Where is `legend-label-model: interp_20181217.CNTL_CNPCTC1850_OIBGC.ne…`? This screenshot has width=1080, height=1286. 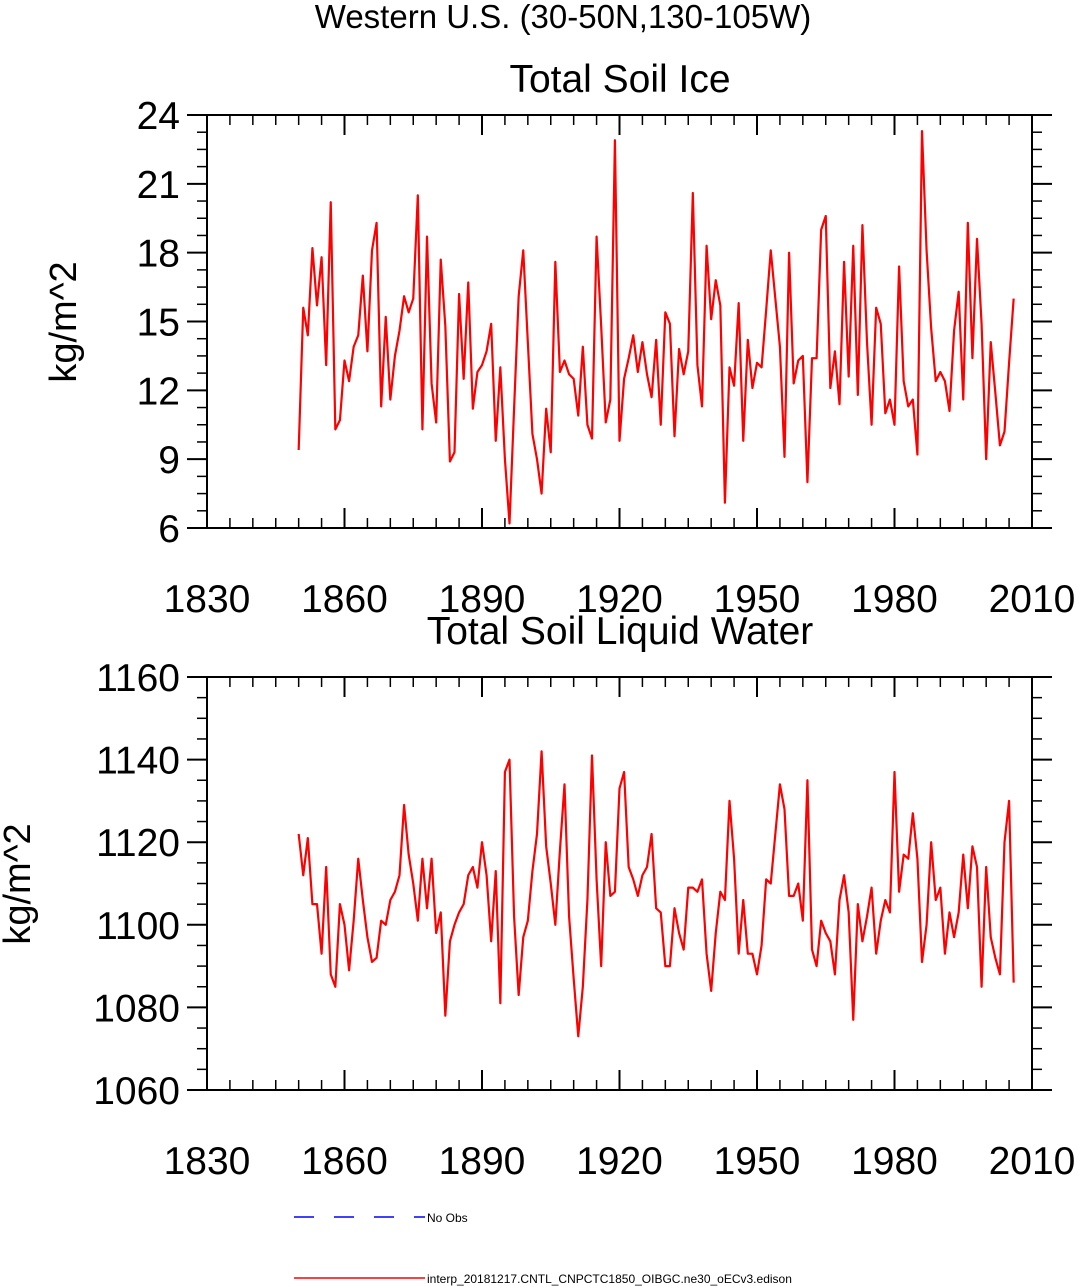
legend-label-model: interp_20181217.CNTL_CNPCTC1850_OIBGC.ne… is located at coordinates (609, 1279).